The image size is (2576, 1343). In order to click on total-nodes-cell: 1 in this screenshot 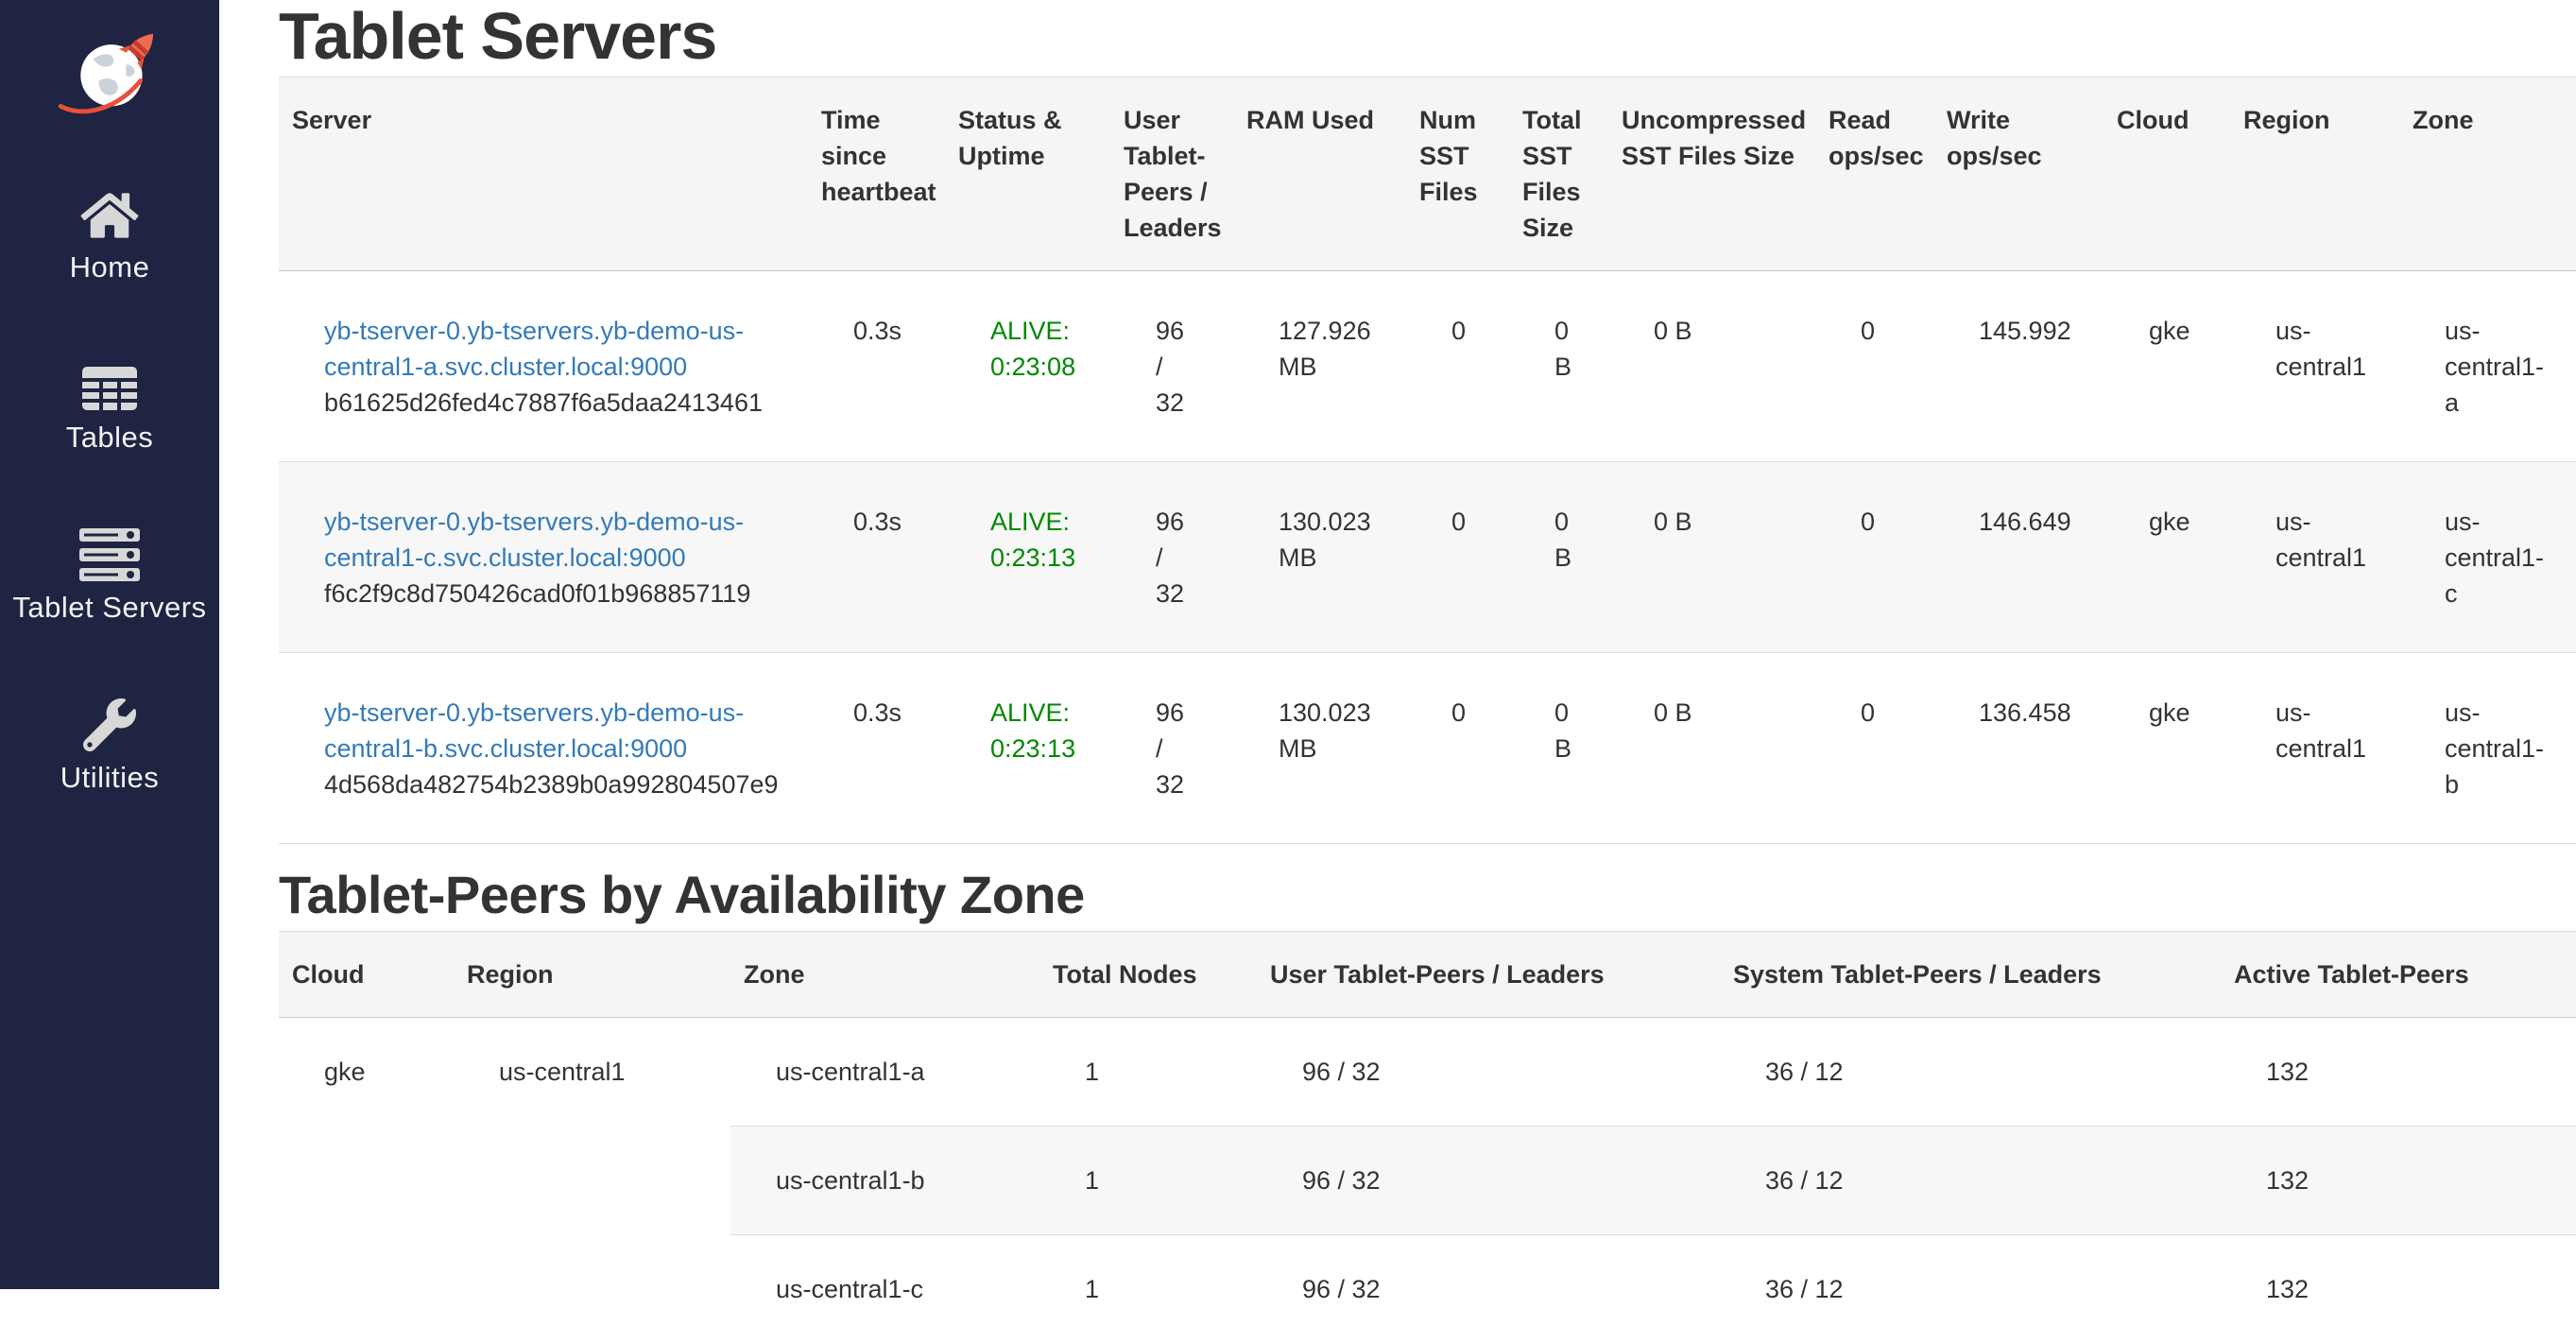, I will do `click(1148, 1072)`.